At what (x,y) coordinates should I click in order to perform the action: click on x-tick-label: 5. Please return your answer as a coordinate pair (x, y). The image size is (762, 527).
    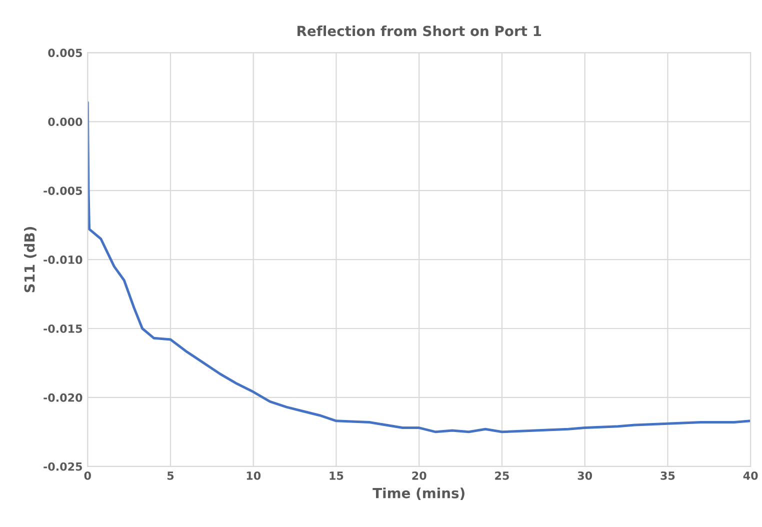
    Looking at the image, I should click on (170, 476).